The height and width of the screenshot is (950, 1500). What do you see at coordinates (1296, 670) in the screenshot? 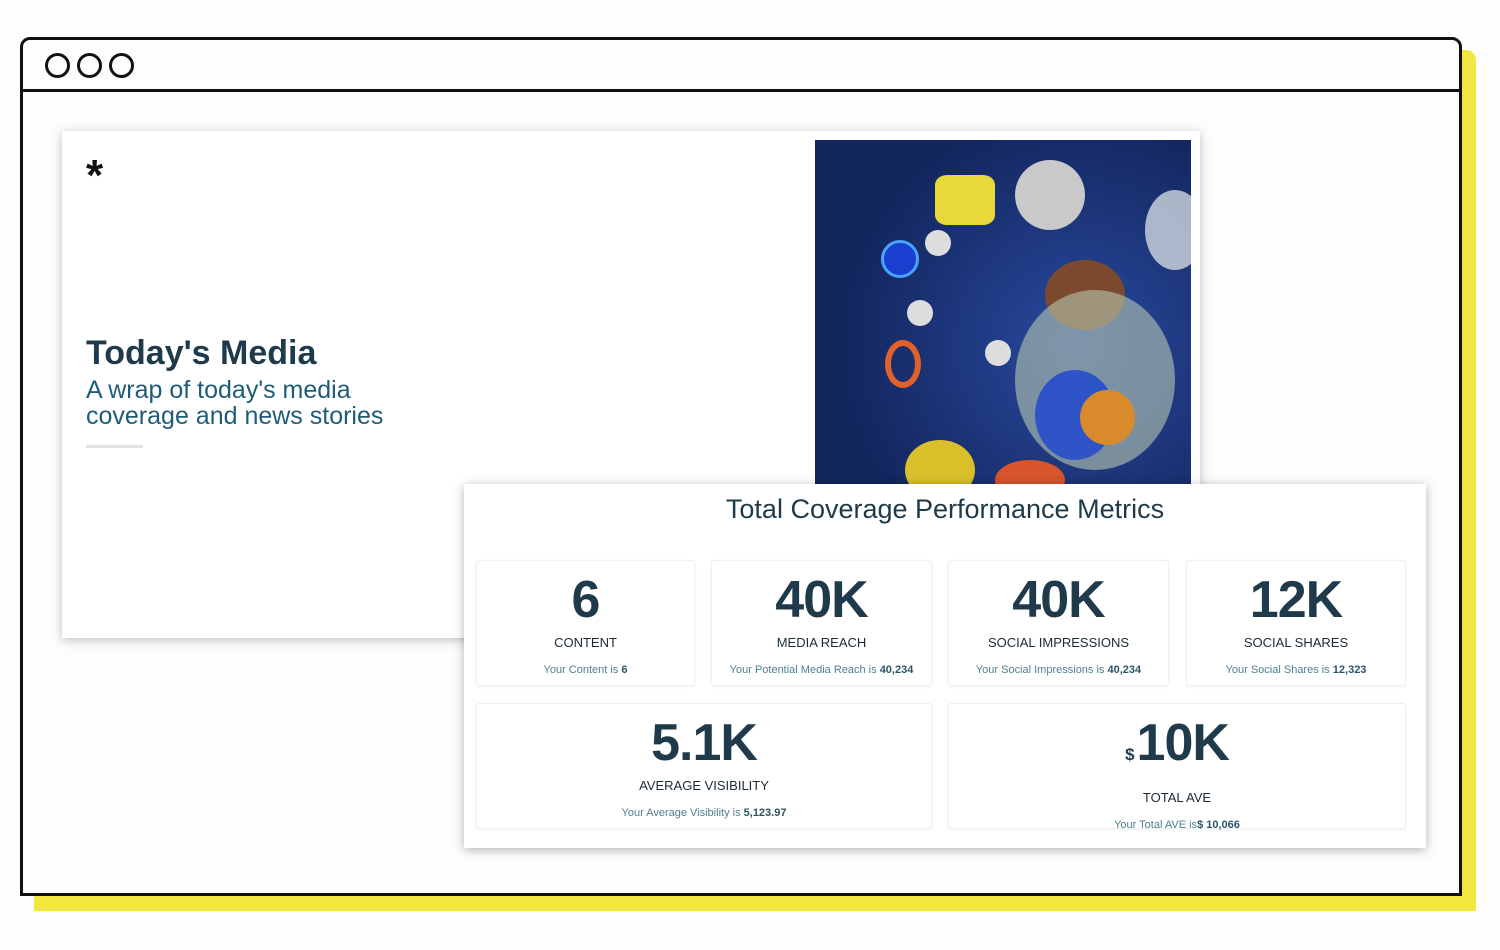
I see `metric-description: Your Social Shares is 12,323` at bounding box center [1296, 670].